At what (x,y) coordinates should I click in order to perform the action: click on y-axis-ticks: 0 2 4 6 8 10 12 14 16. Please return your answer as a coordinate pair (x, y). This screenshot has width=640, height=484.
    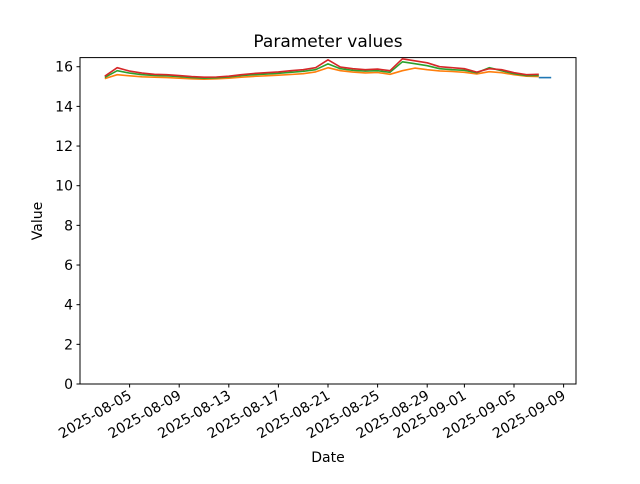
    Looking at the image, I should click on (67, 226).